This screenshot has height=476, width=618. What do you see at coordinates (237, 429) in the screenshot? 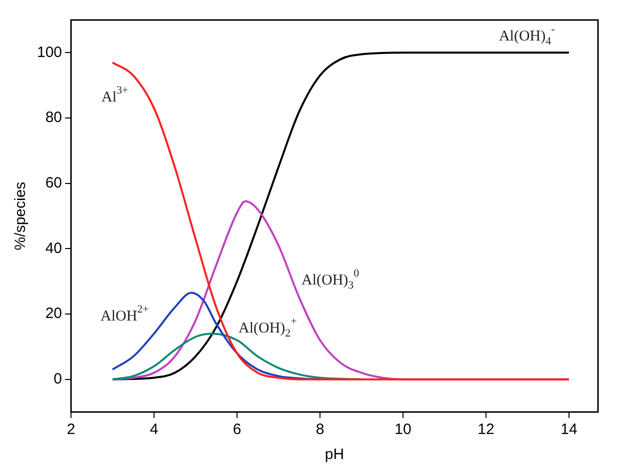
I see `x-tick-label: 6` at bounding box center [237, 429].